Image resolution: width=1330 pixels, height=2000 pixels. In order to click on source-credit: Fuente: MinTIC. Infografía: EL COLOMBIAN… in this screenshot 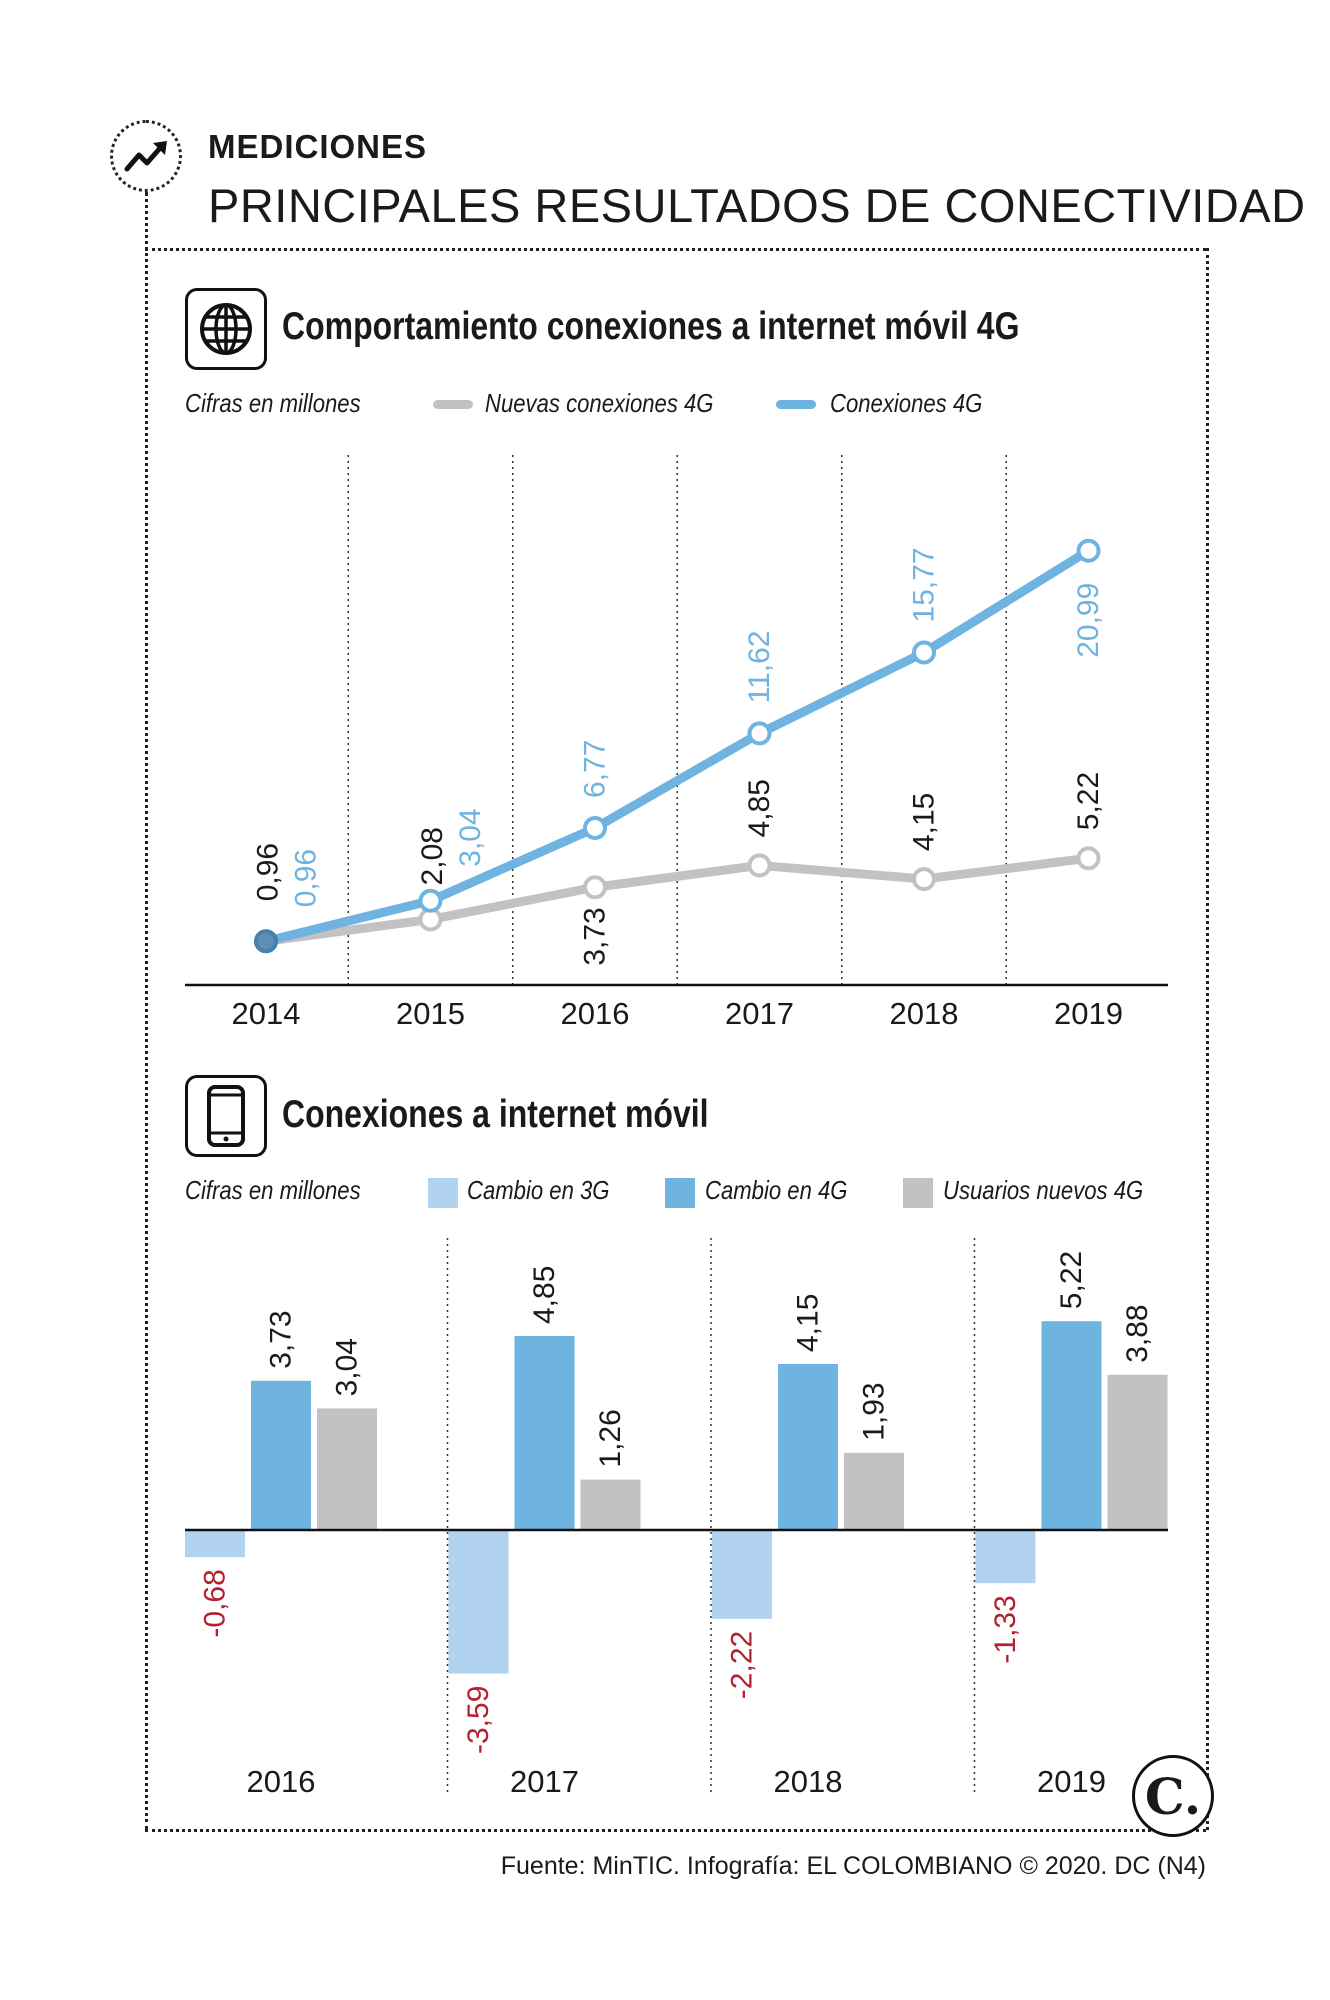, I will do `click(853, 1866)`.